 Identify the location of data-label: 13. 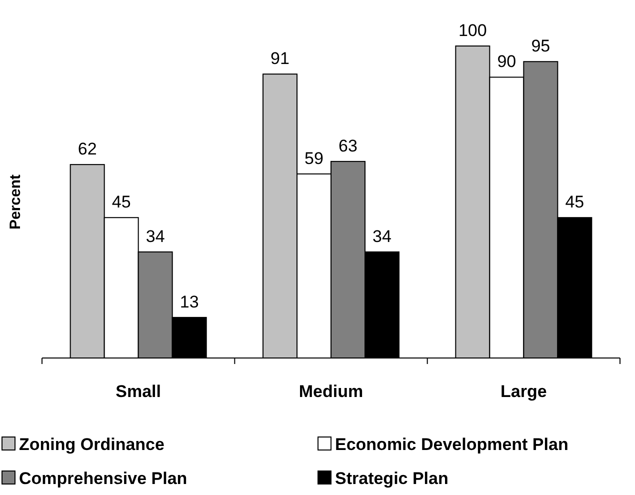
(189, 302).